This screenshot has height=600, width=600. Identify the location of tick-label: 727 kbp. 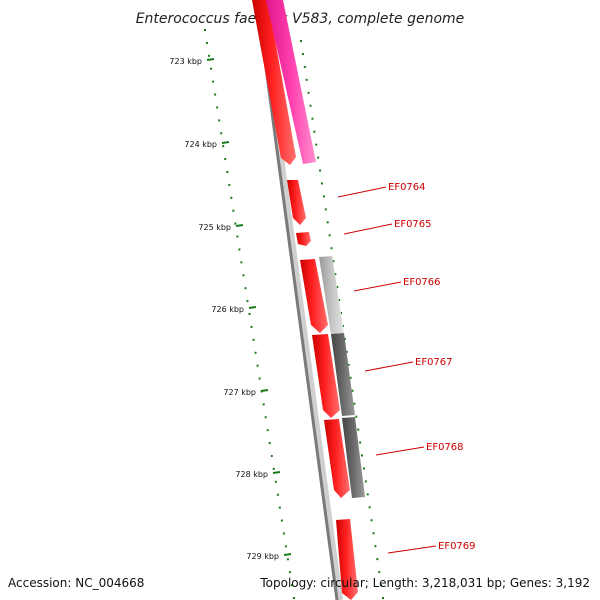
(239, 392).